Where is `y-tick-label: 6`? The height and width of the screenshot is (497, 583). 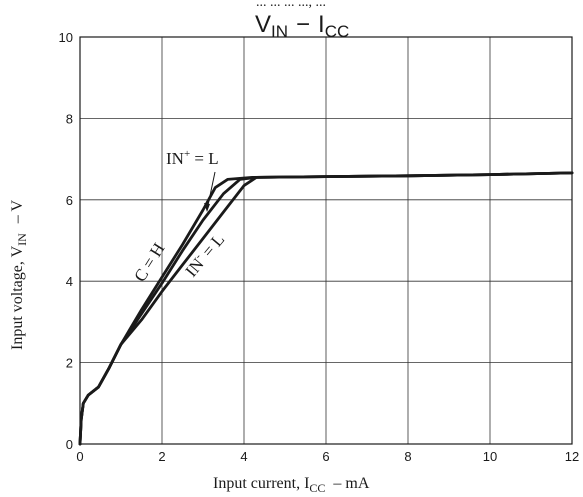
y-tick-label: 6 is located at coordinates (69, 200).